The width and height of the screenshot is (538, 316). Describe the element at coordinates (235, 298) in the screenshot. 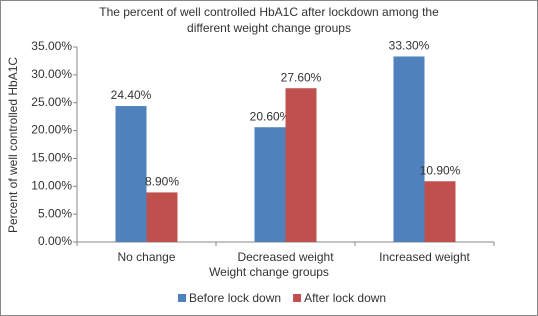

I see `legend-label: Before lock down` at that location.